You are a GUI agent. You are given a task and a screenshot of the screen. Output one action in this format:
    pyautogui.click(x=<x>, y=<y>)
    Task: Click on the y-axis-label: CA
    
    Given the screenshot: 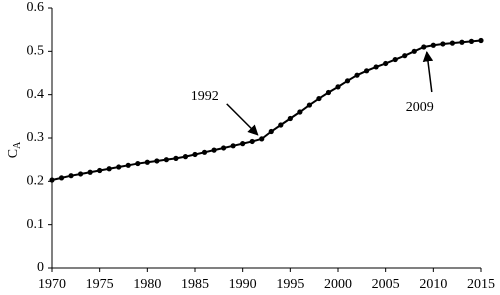 What is the action you would take?
    pyautogui.click(x=14, y=149)
    